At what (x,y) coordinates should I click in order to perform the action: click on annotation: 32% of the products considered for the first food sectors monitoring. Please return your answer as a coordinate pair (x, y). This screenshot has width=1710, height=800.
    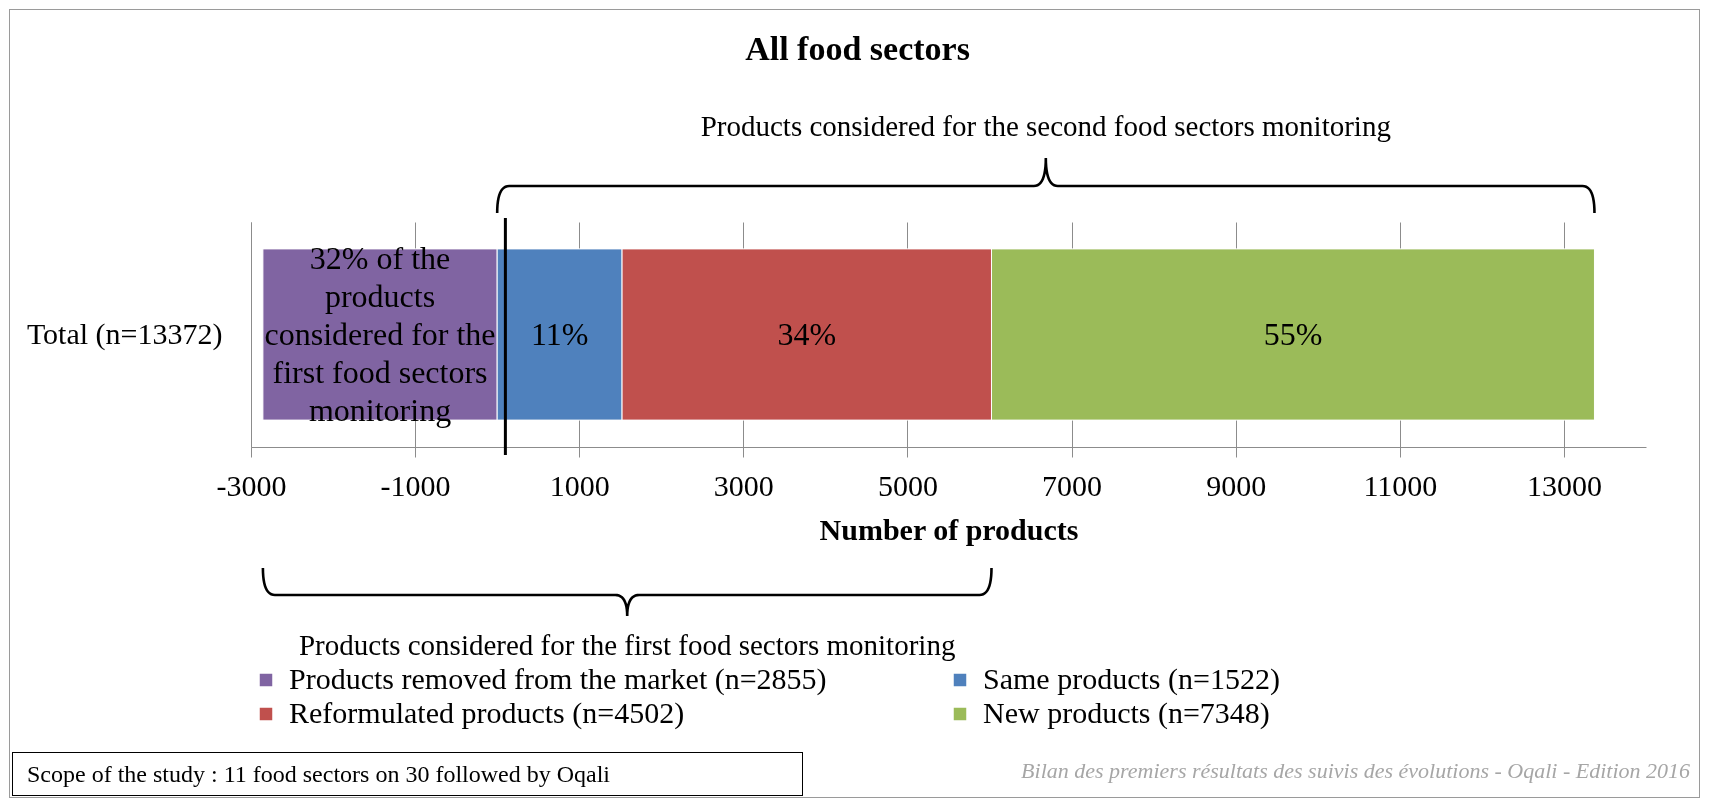
    Looking at the image, I should click on (380, 333).